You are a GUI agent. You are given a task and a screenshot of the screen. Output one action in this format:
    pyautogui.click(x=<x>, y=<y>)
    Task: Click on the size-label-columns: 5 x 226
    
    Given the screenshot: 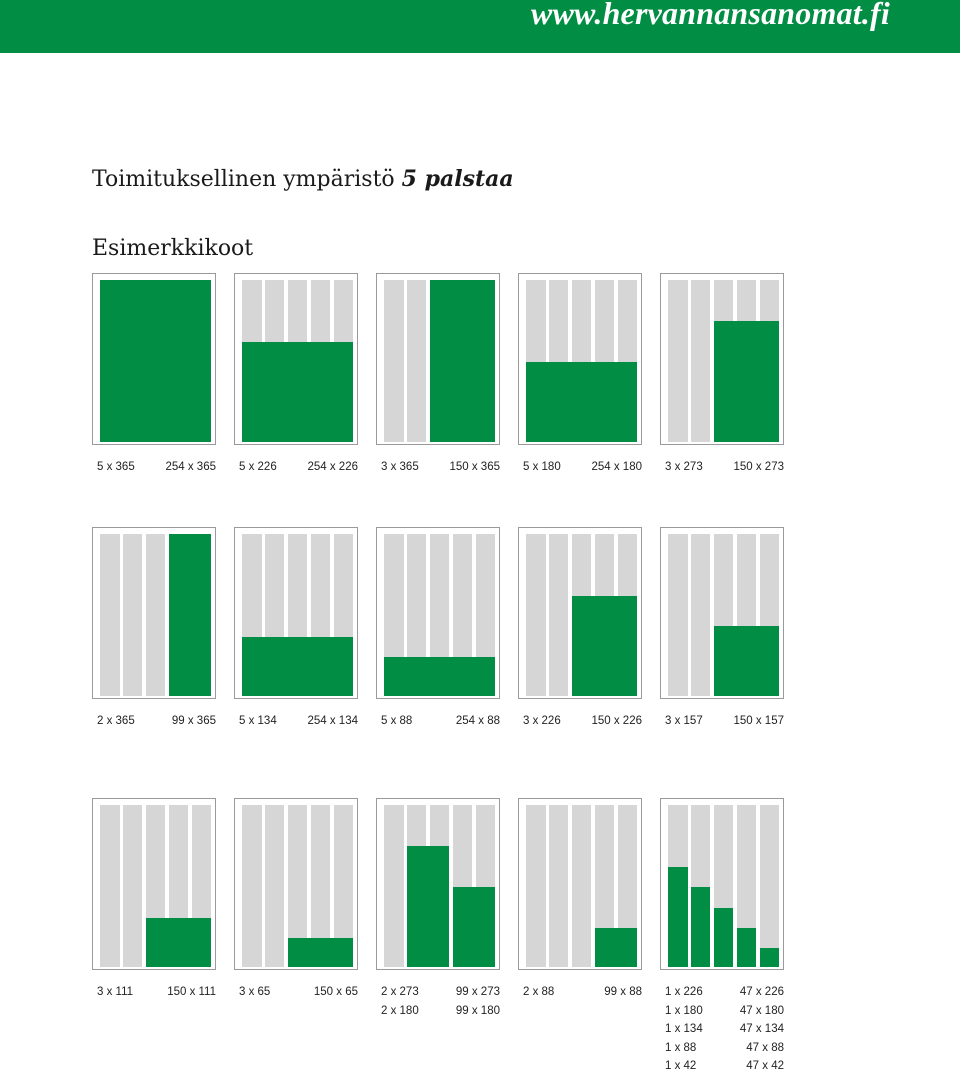 What is the action you would take?
    pyautogui.click(x=258, y=467)
    